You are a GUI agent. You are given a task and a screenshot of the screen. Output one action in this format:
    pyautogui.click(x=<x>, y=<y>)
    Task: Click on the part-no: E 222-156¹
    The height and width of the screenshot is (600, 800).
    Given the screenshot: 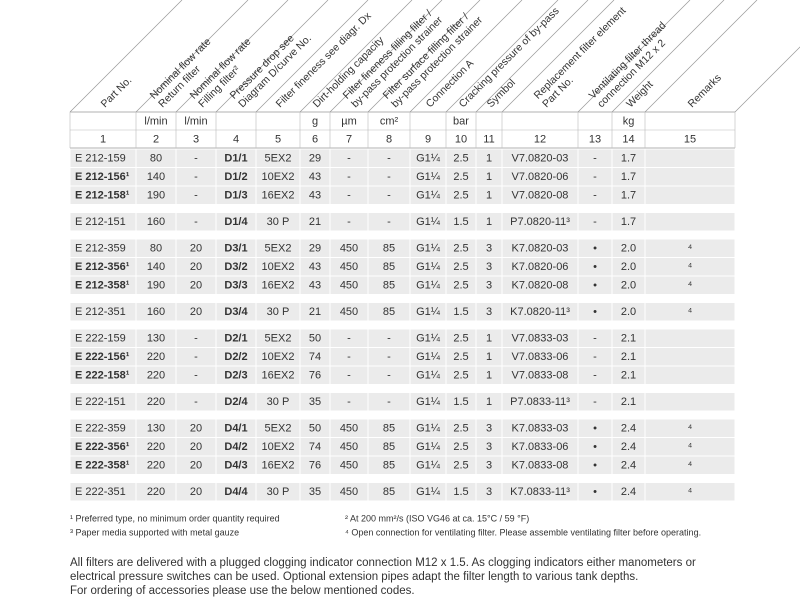 What is the action you would take?
    pyautogui.click(x=102, y=357)
    